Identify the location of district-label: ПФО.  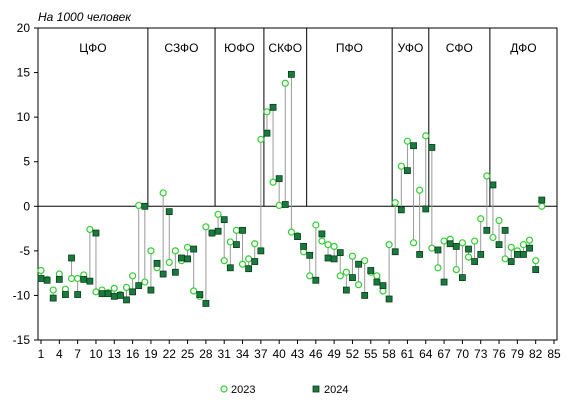
(349, 48).